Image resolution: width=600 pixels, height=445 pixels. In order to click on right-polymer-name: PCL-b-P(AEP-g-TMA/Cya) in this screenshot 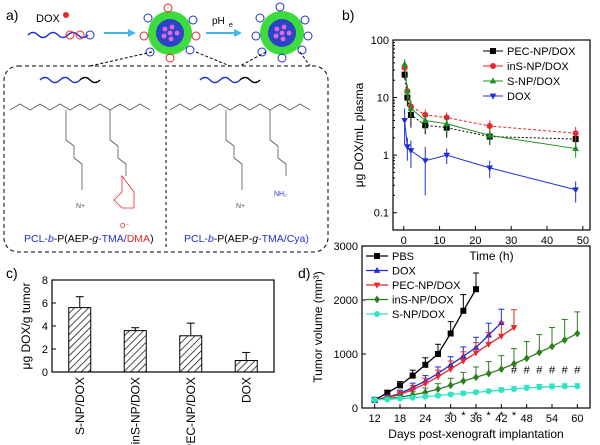, I will do `click(246, 239)`.